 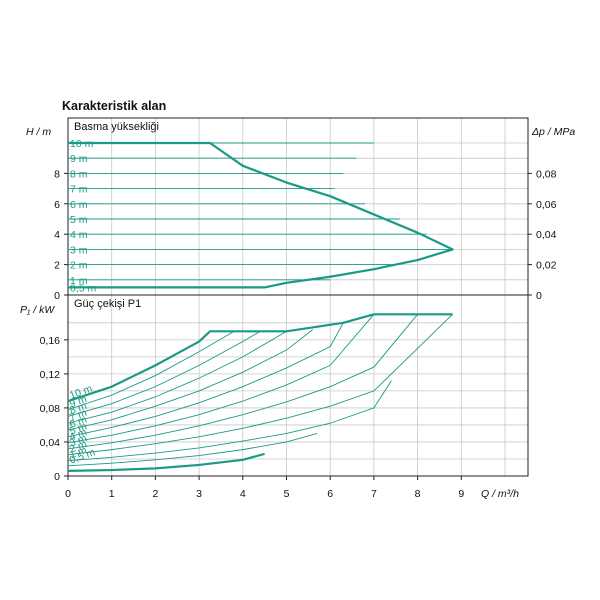 I want to click on power-curve-label: 1 m, so click(x=78, y=452).